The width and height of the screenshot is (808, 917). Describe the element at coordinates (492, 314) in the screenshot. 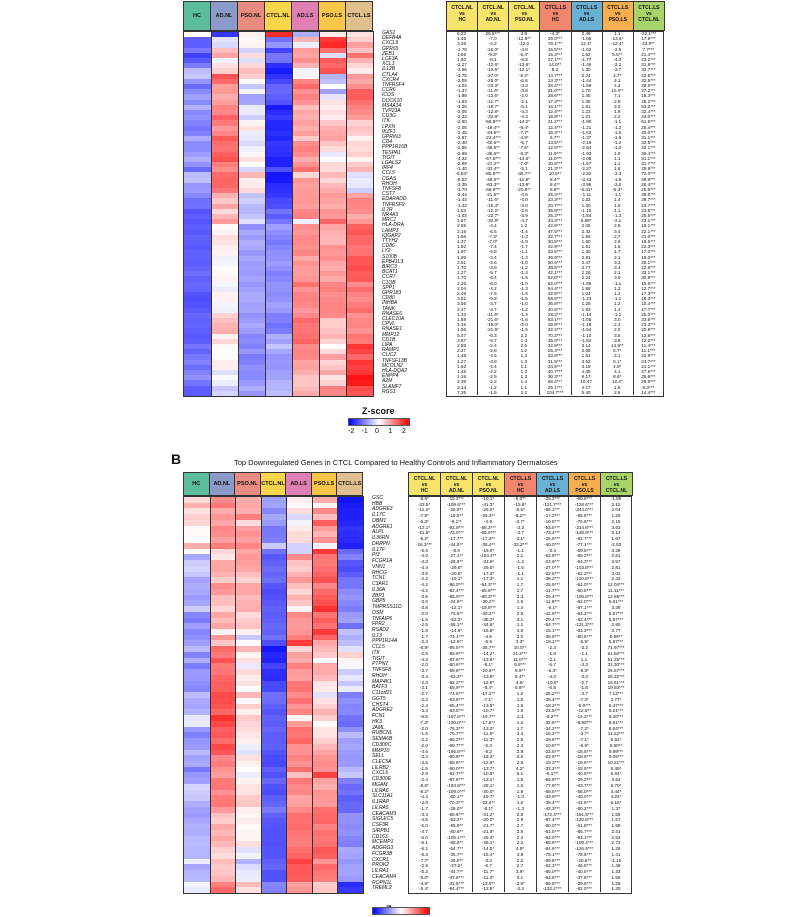

I see `value-cell: -11.6*` at that location.